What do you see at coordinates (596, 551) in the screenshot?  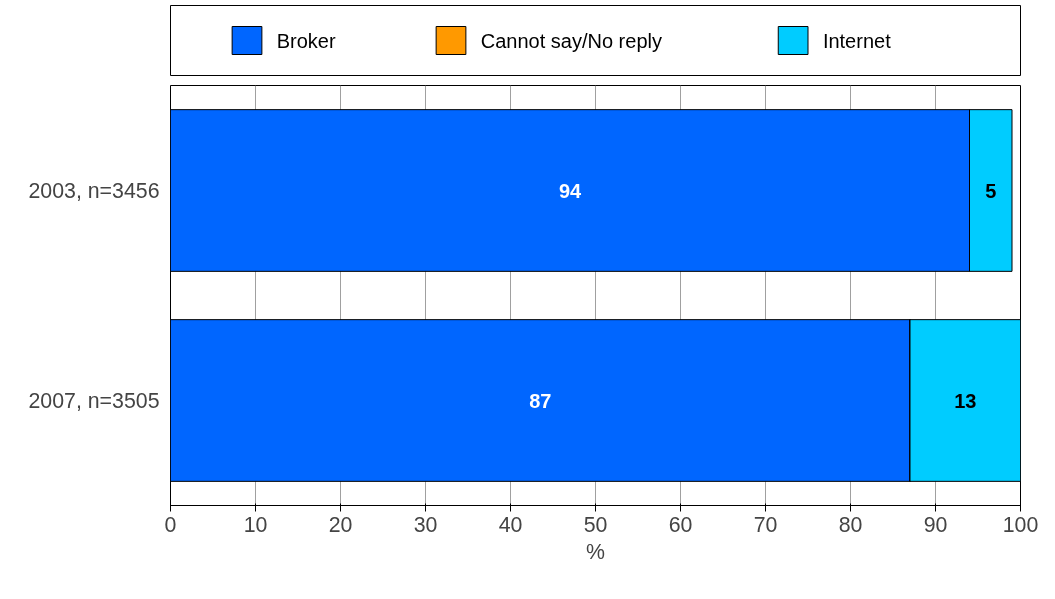 I see `x-axis-title: %` at bounding box center [596, 551].